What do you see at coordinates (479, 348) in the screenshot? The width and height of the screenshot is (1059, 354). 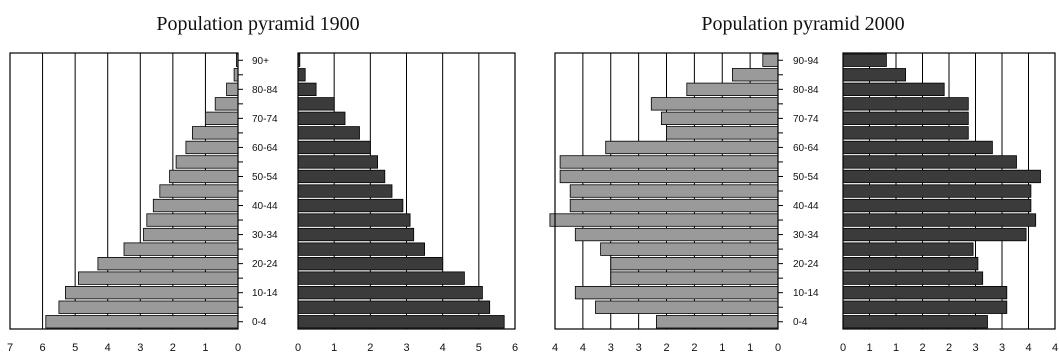 I see `tick-label: 5` at bounding box center [479, 348].